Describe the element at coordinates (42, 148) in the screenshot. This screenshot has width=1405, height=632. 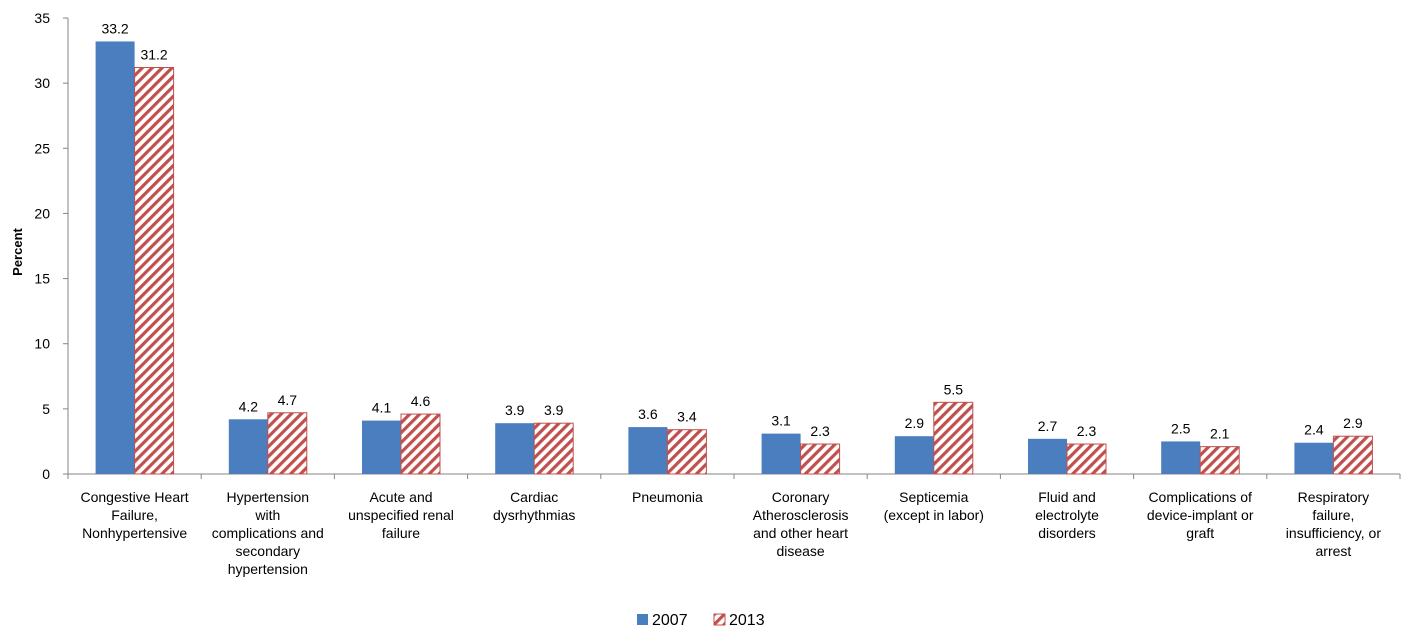
I see `y-tick-label: 25` at that location.